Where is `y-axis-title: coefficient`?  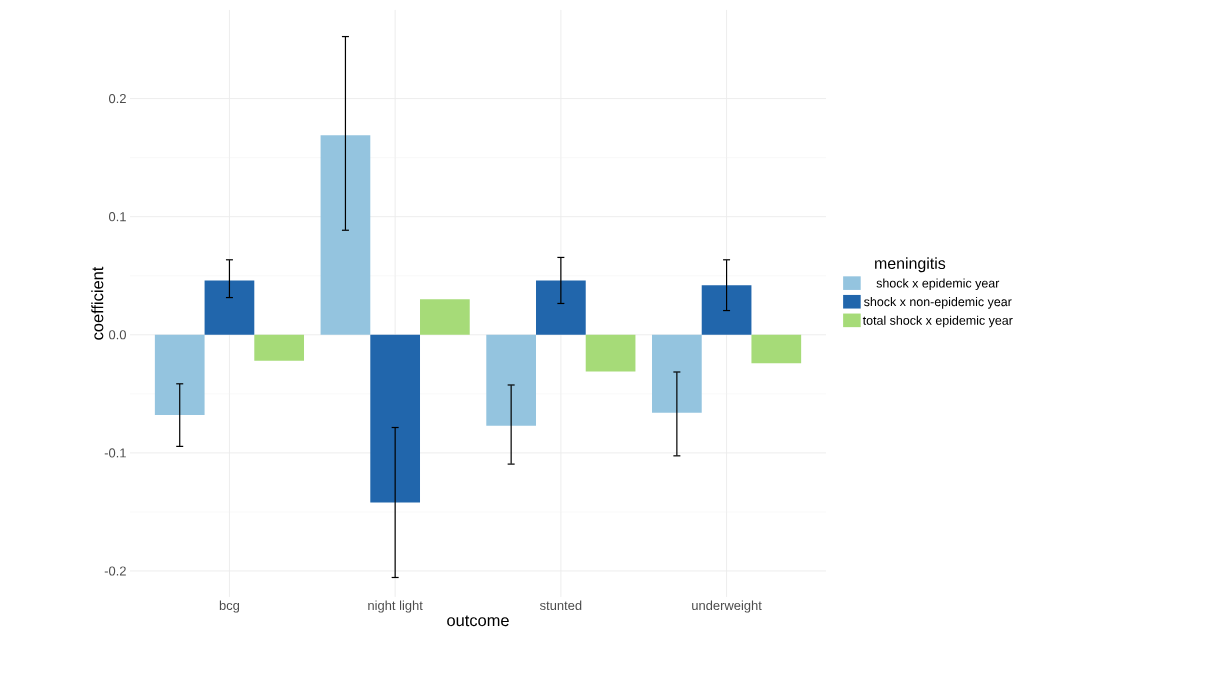 y-axis-title: coefficient is located at coordinates (97, 303).